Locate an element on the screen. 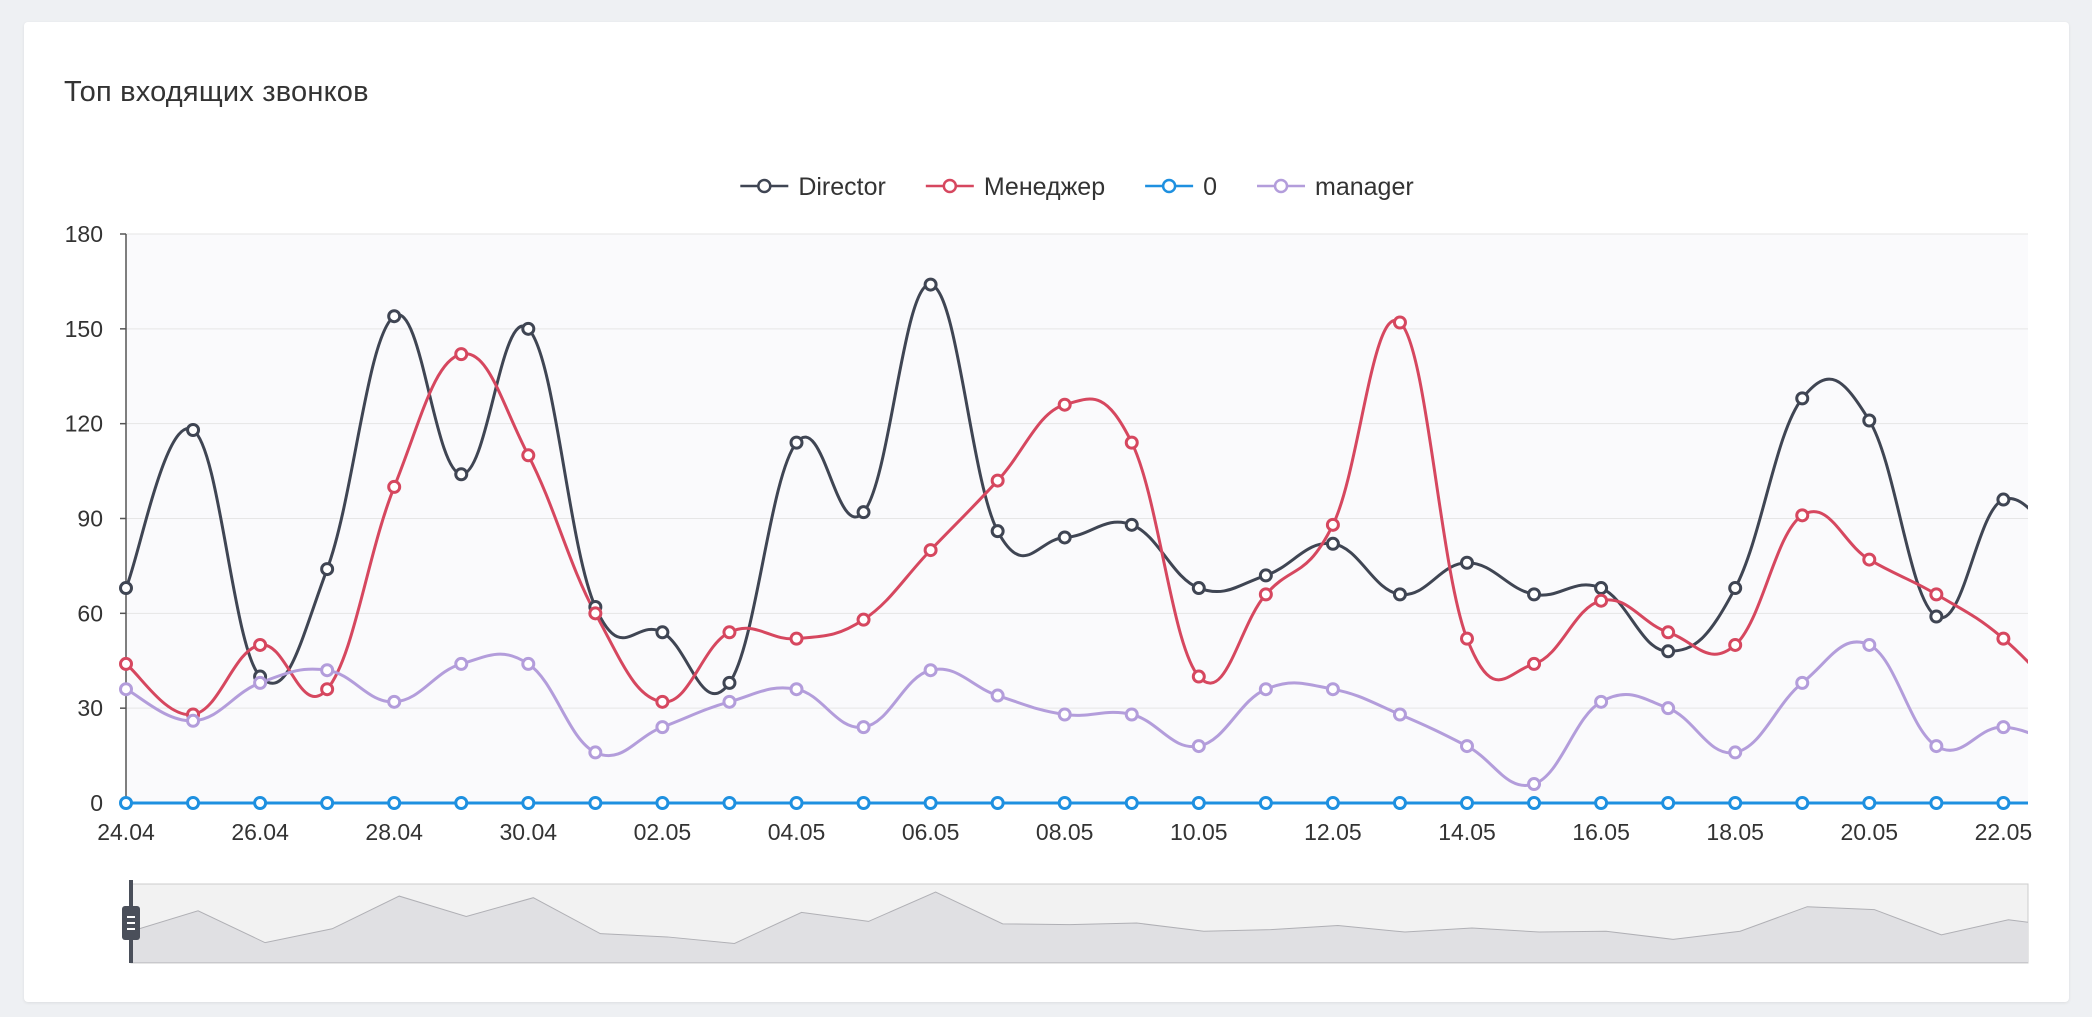 This screenshot has height=1017, width=2092. navigator-handle is located at coordinates (131, 923).